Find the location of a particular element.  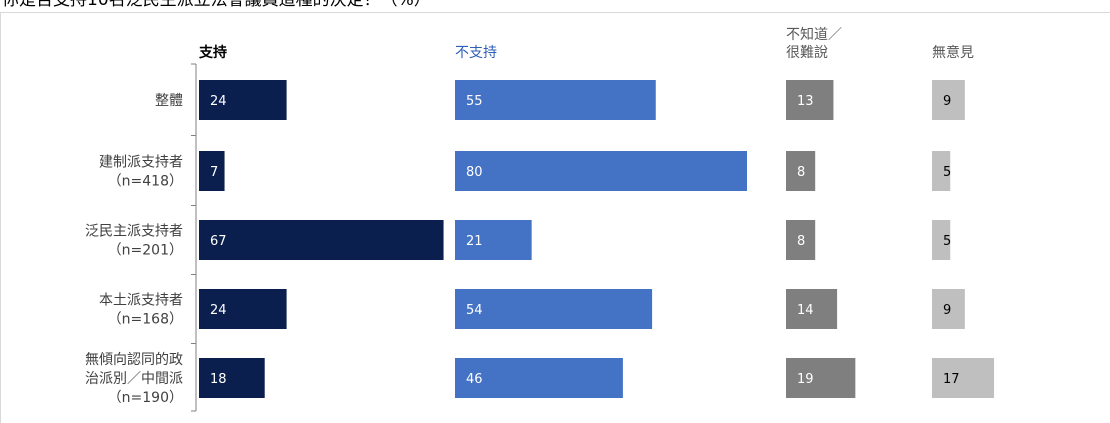

category-label: （n=201） is located at coordinates (145, 251).